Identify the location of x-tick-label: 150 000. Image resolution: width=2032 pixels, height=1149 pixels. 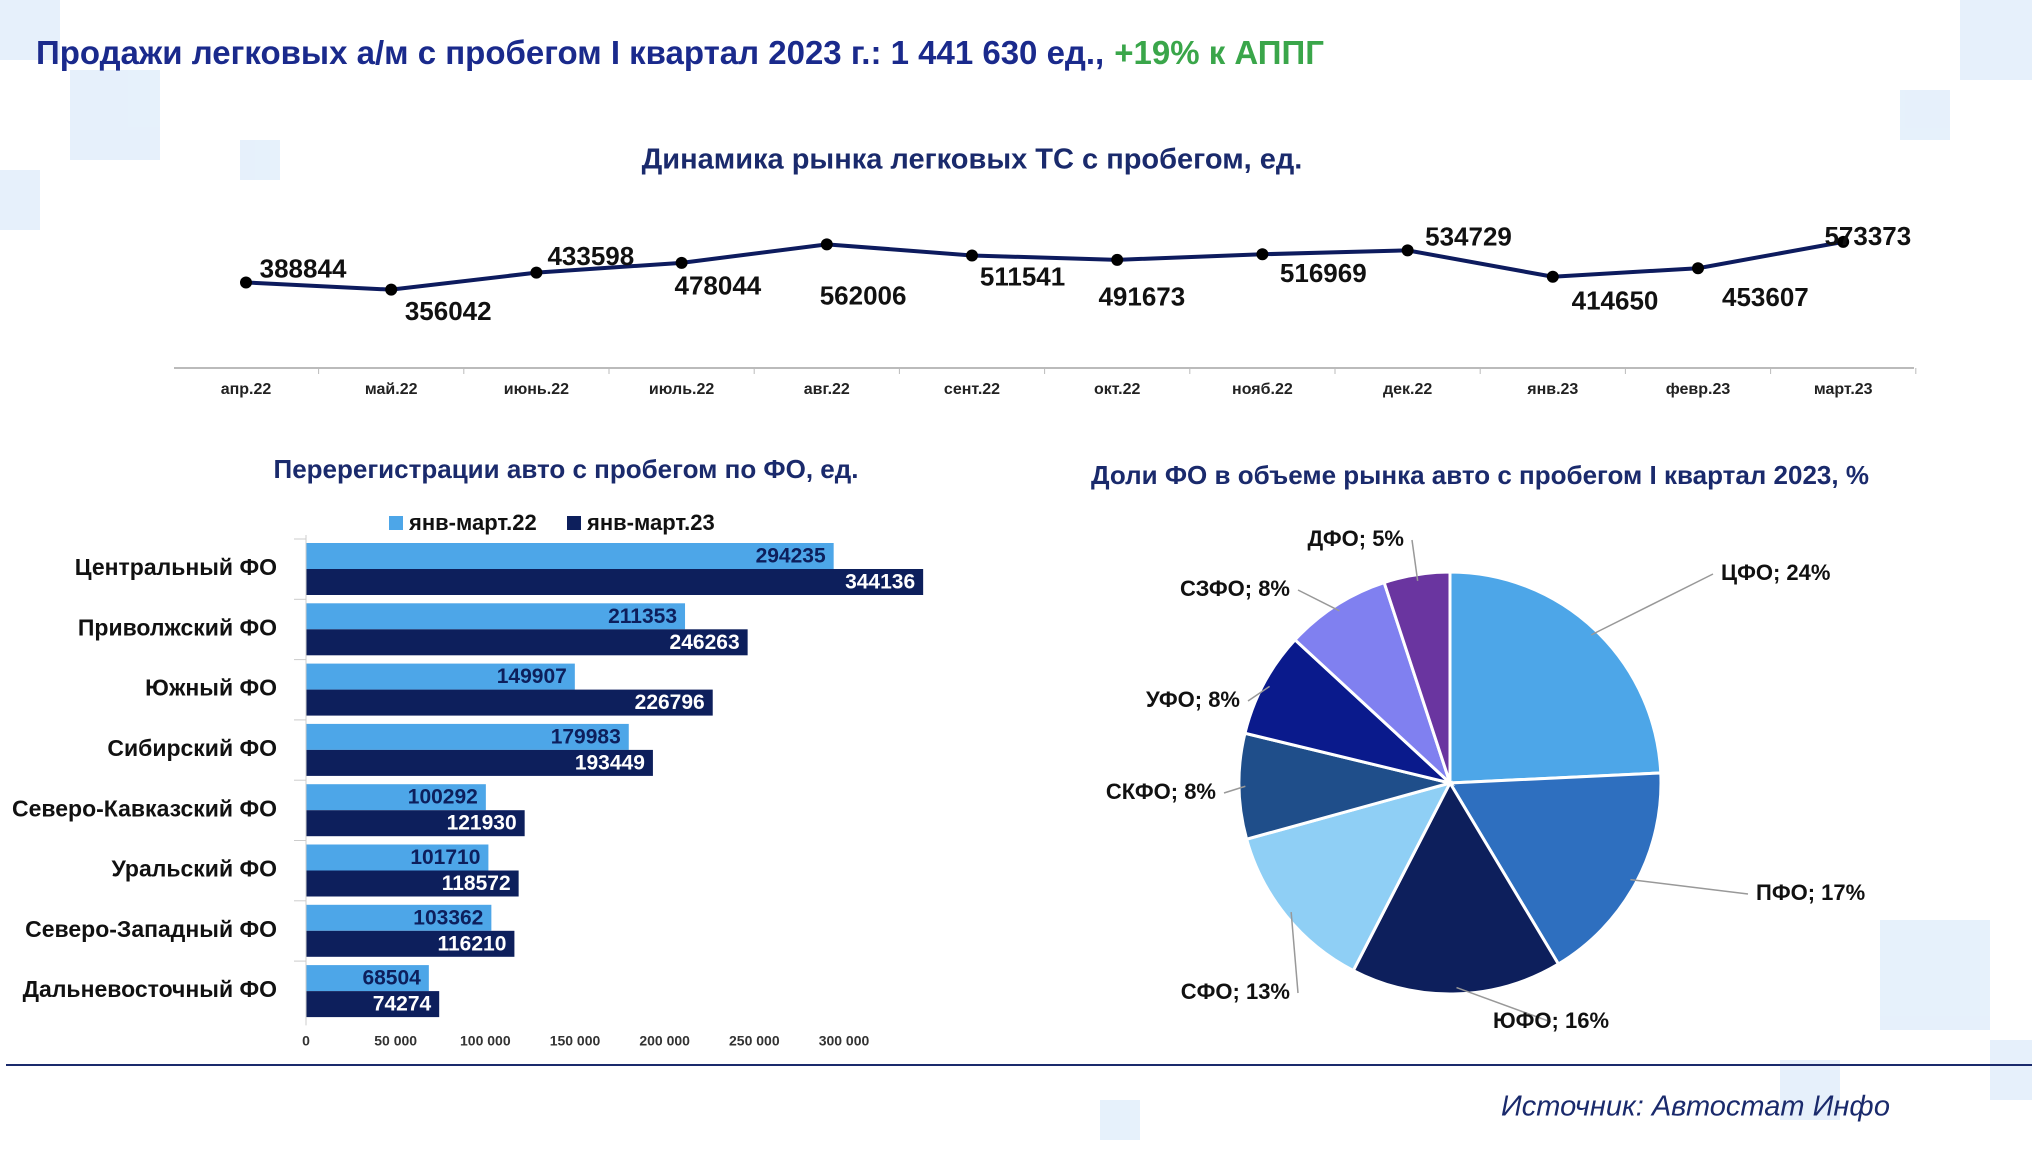
(575, 1041).